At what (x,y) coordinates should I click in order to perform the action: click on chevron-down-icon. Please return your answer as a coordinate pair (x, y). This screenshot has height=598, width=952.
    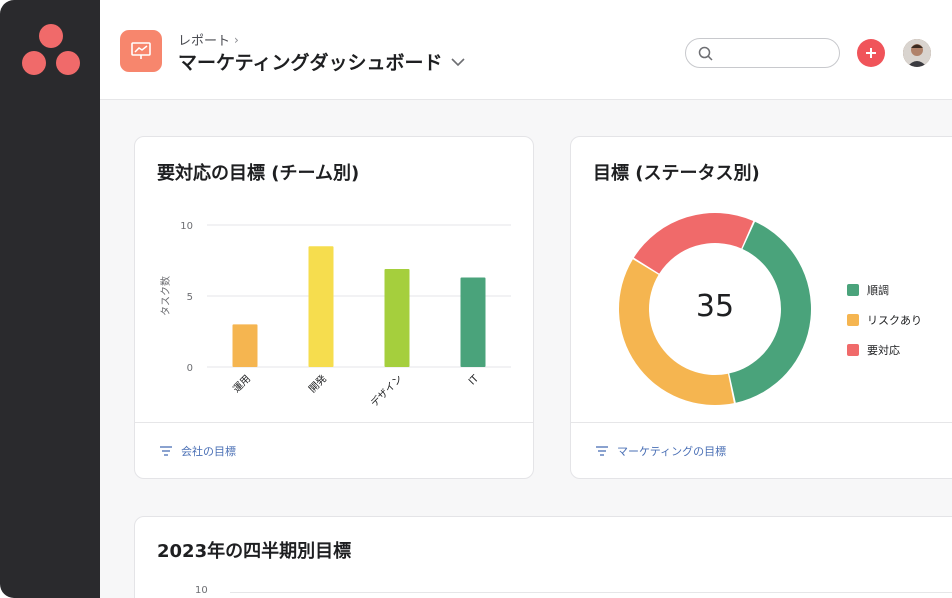
    Looking at the image, I should click on (458, 62).